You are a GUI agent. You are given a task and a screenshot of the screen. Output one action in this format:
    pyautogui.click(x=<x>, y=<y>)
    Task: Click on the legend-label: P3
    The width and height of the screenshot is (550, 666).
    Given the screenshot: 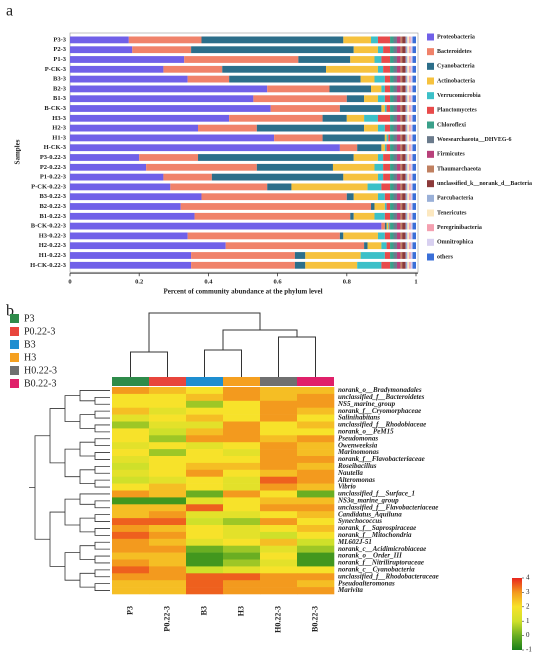 What is the action you would take?
    pyautogui.click(x=29, y=318)
    